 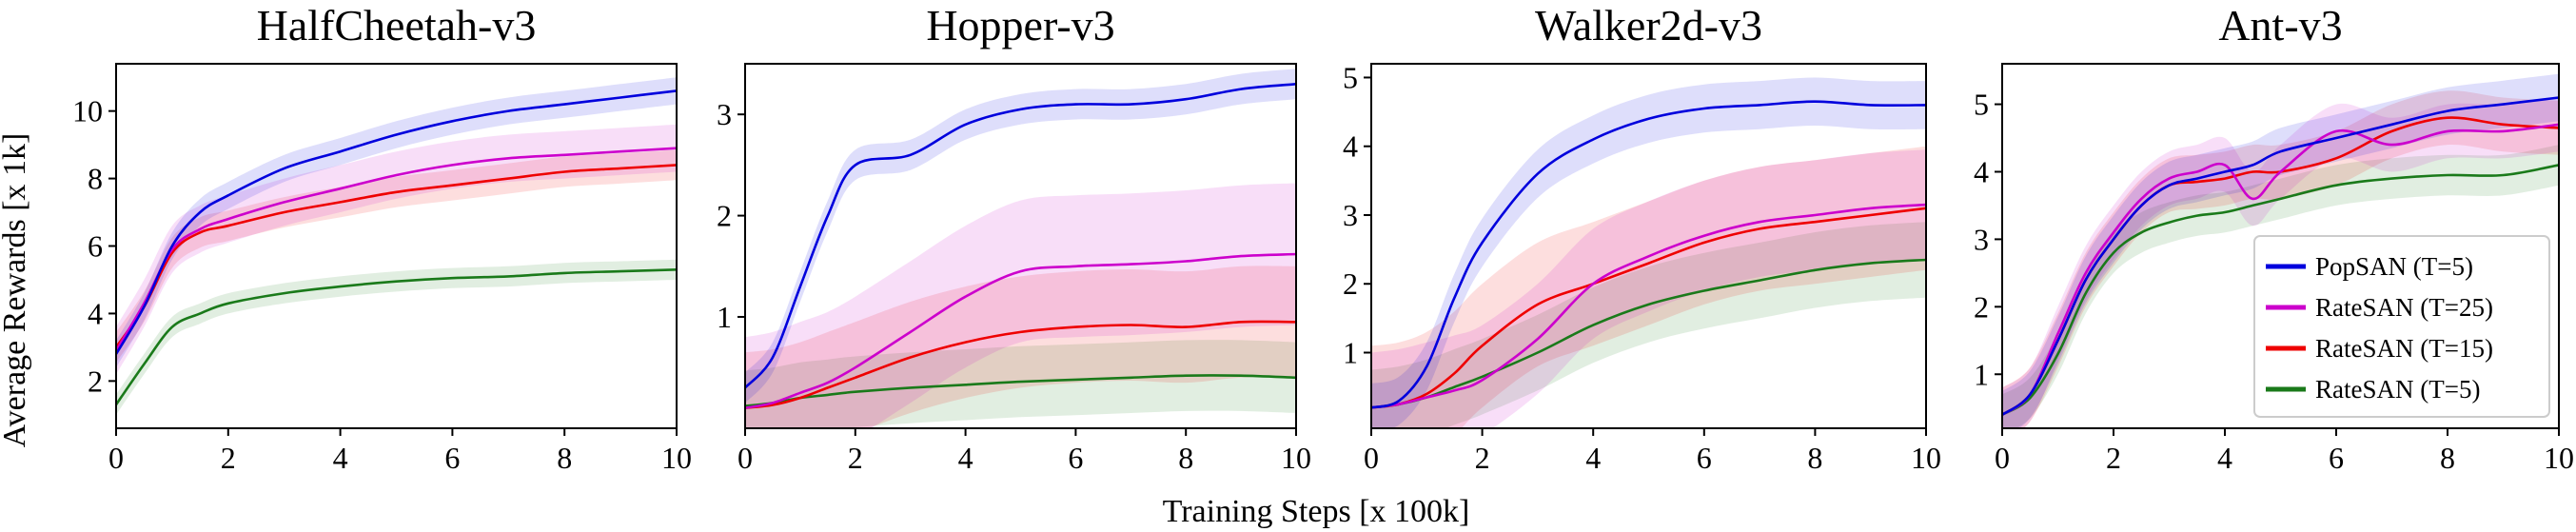 I want to click on y-axis-label: Average Rewards [x 1k], so click(x=16, y=290).